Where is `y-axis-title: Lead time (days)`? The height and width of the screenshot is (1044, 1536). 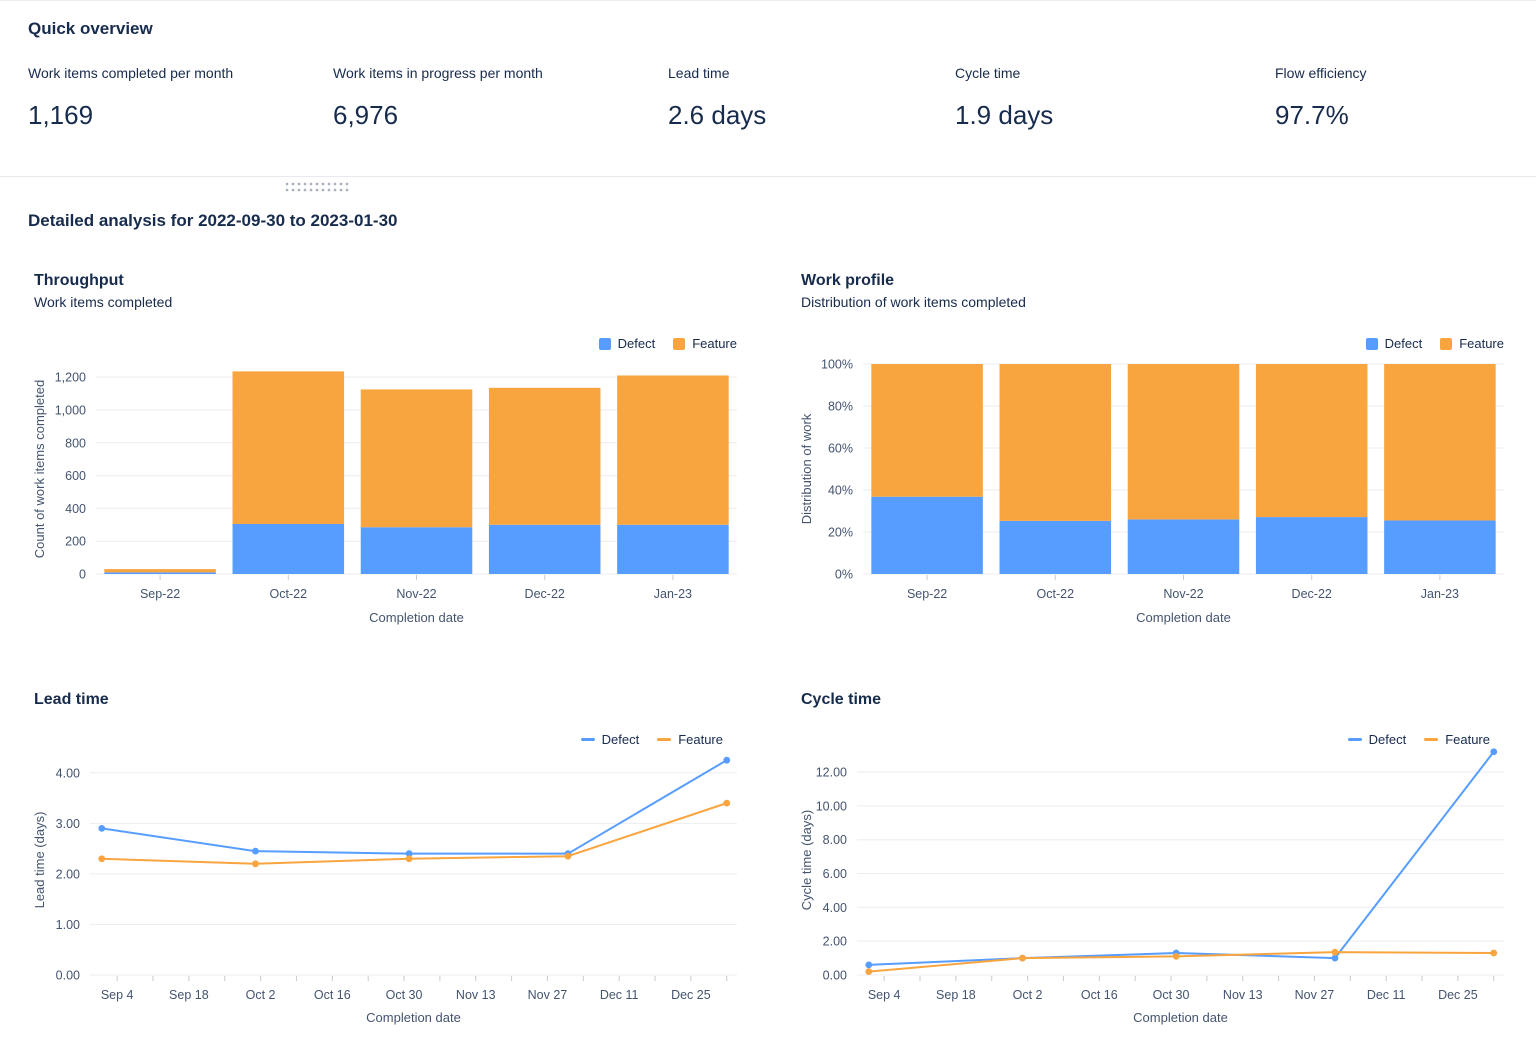 y-axis-title: Lead time (days) is located at coordinates (40, 860).